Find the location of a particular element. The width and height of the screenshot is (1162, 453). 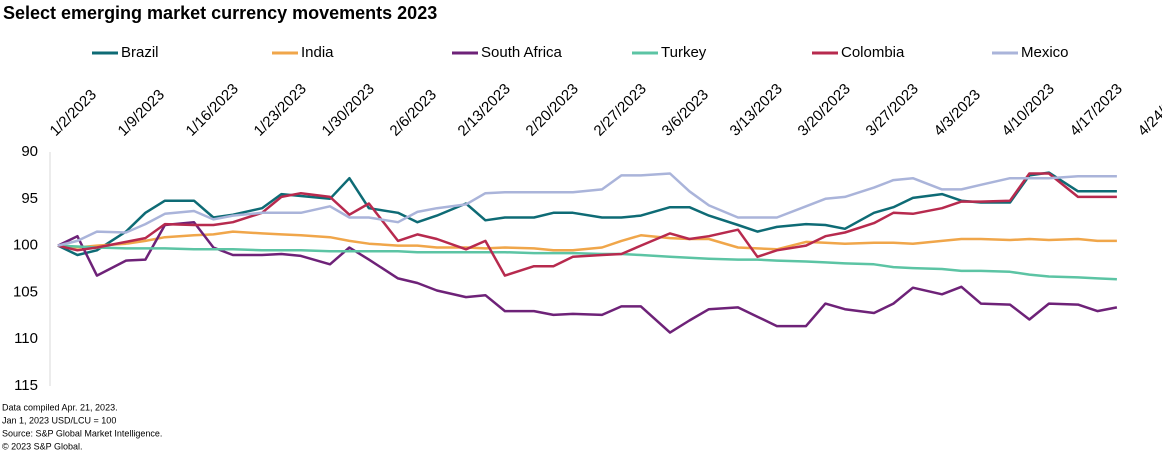

x-tick-label: 2/13/2023 is located at coordinates (484, 109).